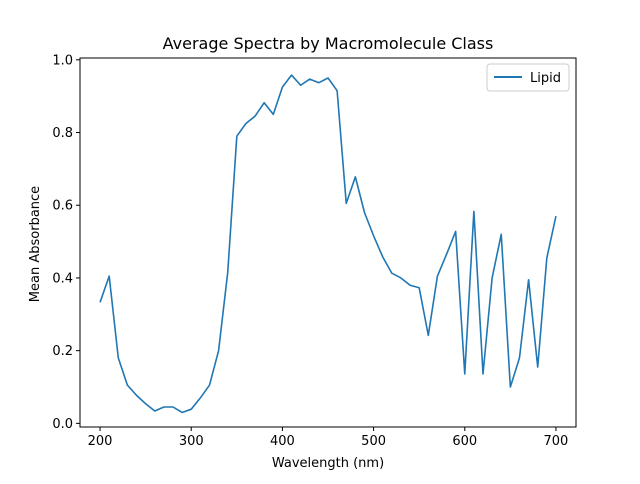 Image resolution: width=640 pixels, height=484 pixels. What do you see at coordinates (62, 424) in the screenshot?
I see `y-tick-label: 0.0` at bounding box center [62, 424].